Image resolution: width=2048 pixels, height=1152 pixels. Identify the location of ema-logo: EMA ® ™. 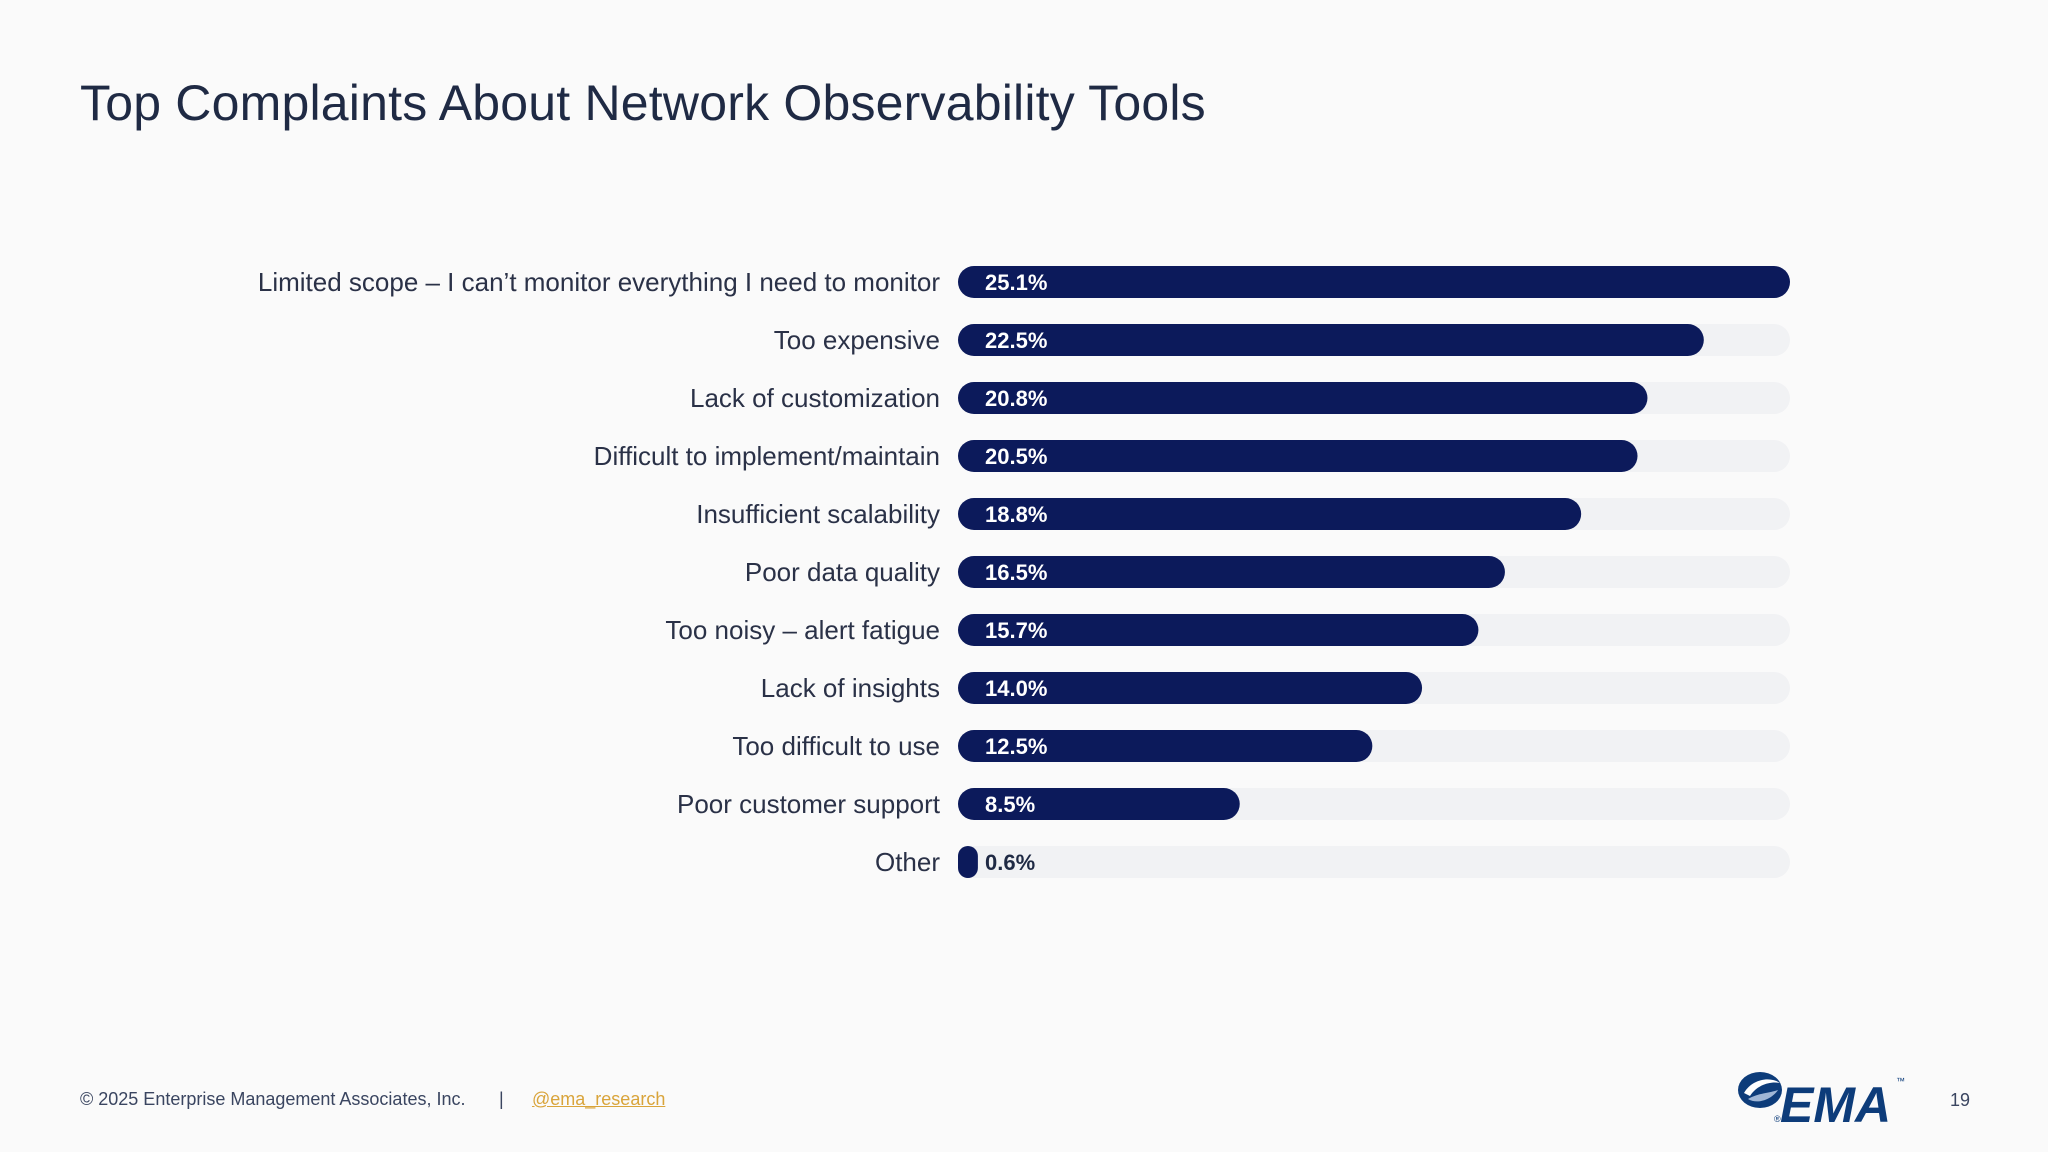
(1821, 1099).